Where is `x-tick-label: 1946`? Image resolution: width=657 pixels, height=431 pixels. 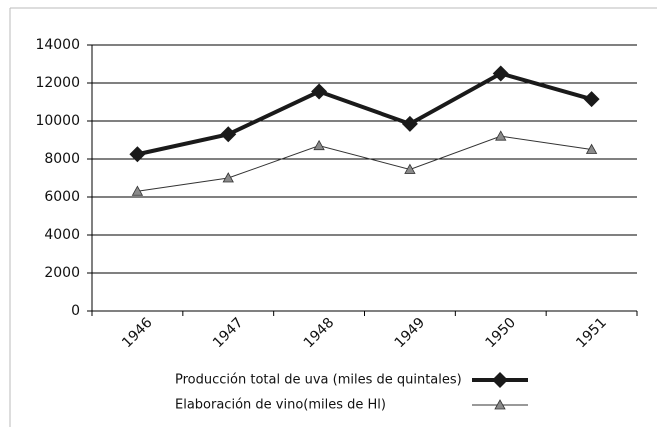
x-tick-label: 1946 is located at coordinates (137, 333).